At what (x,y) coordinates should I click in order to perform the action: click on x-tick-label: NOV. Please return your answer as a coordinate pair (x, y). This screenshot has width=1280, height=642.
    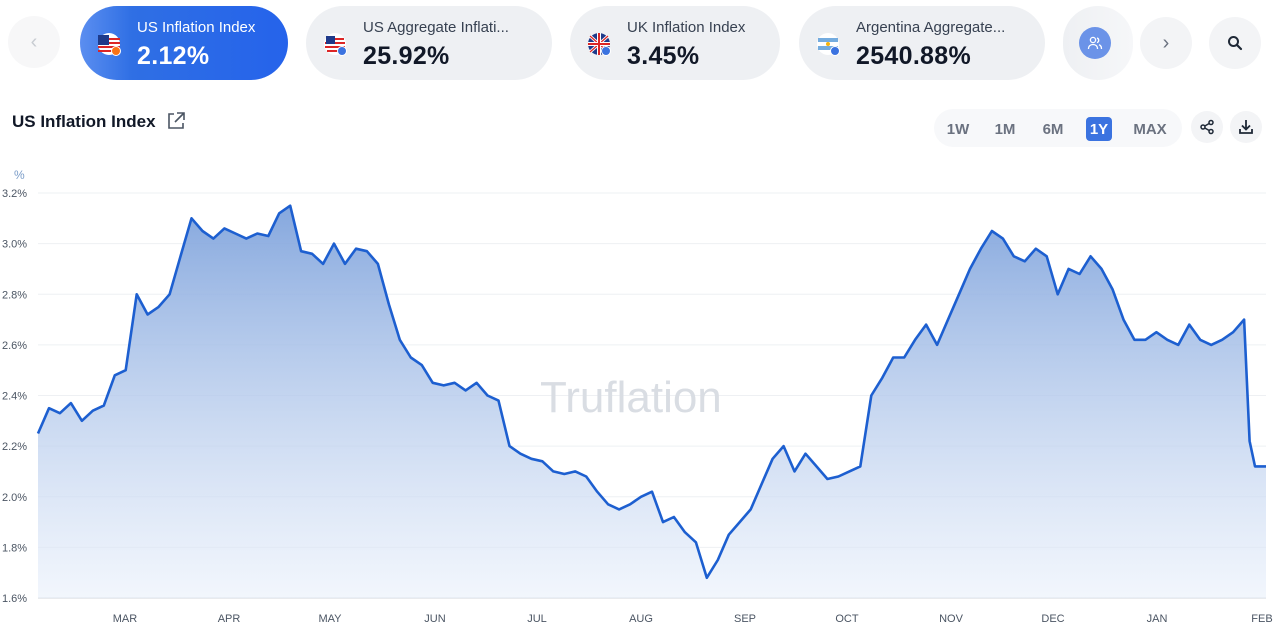
    Looking at the image, I should click on (951, 619).